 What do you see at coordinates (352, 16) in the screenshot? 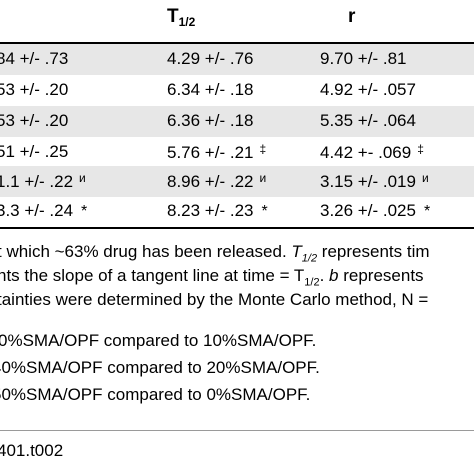
I see `header-r: r` at bounding box center [352, 16].